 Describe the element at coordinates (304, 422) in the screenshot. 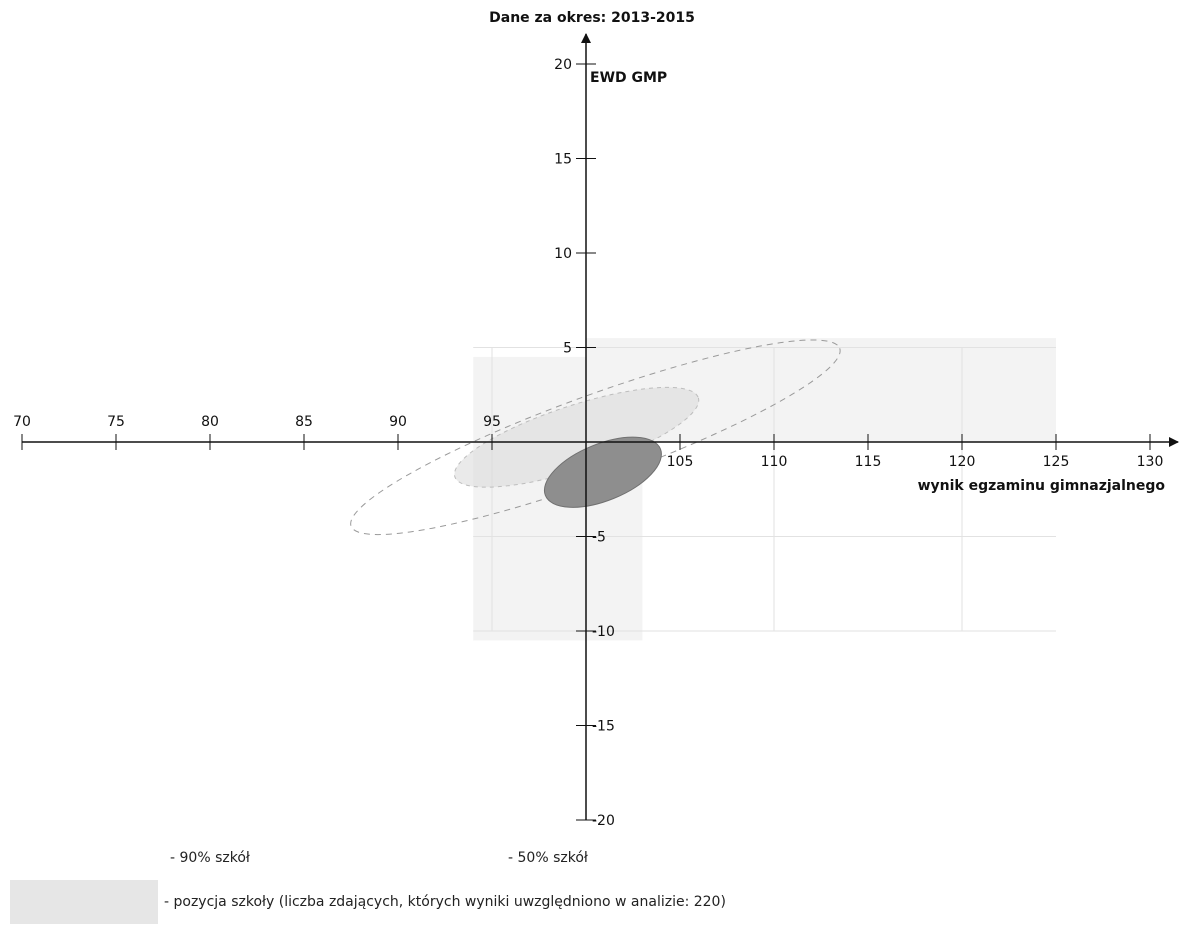

I see `x-tick-label-85: 85` at that location.